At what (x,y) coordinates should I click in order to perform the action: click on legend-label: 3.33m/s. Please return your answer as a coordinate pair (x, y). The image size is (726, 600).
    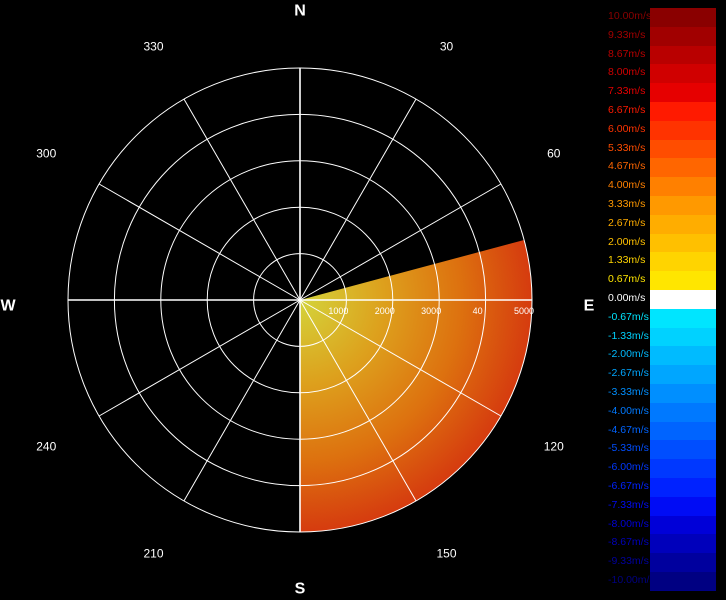
    Looking at the image, I should click on (627, 204).